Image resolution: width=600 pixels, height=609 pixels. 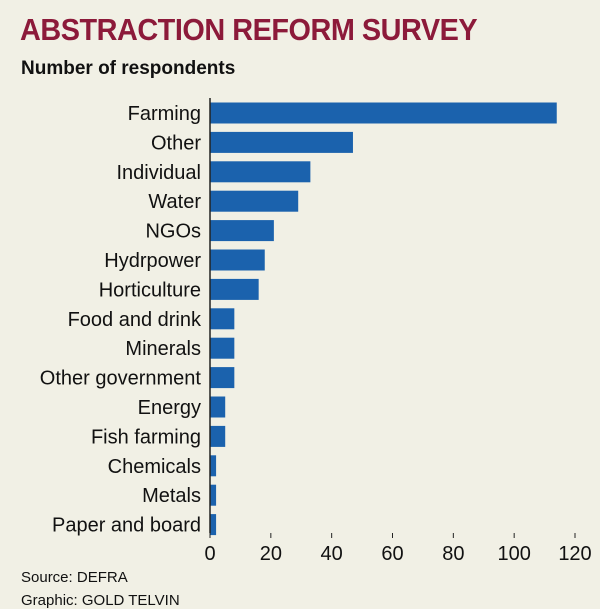 What do you see at coordinates (234, 289) in the screenshot?
I see `bar-horticulture` at bounding box center [234, 289].